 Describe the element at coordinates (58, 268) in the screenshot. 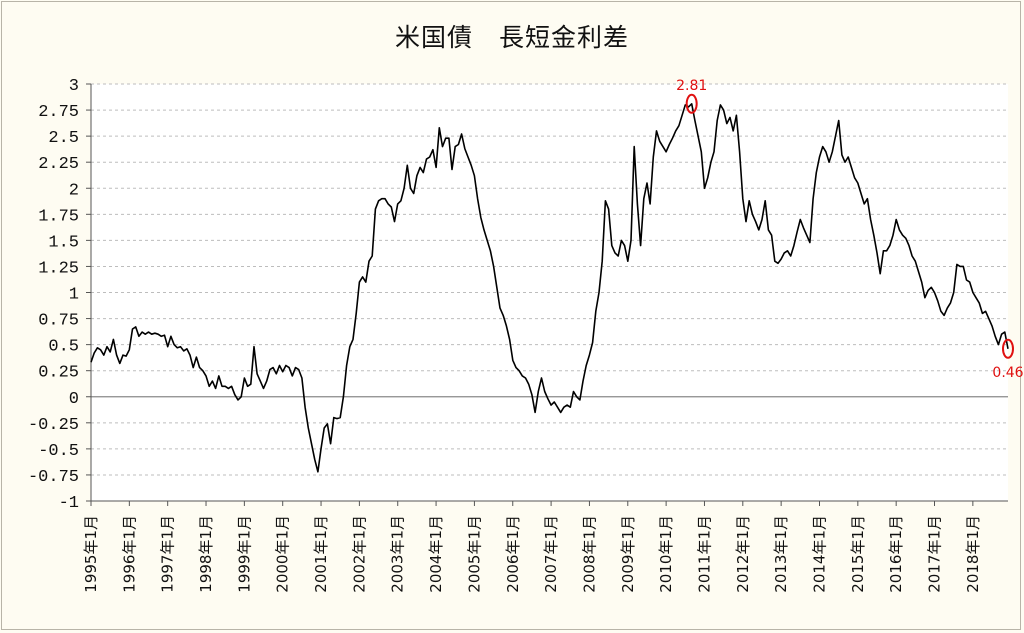

I see `y-tick-label: 1.25` at that location.